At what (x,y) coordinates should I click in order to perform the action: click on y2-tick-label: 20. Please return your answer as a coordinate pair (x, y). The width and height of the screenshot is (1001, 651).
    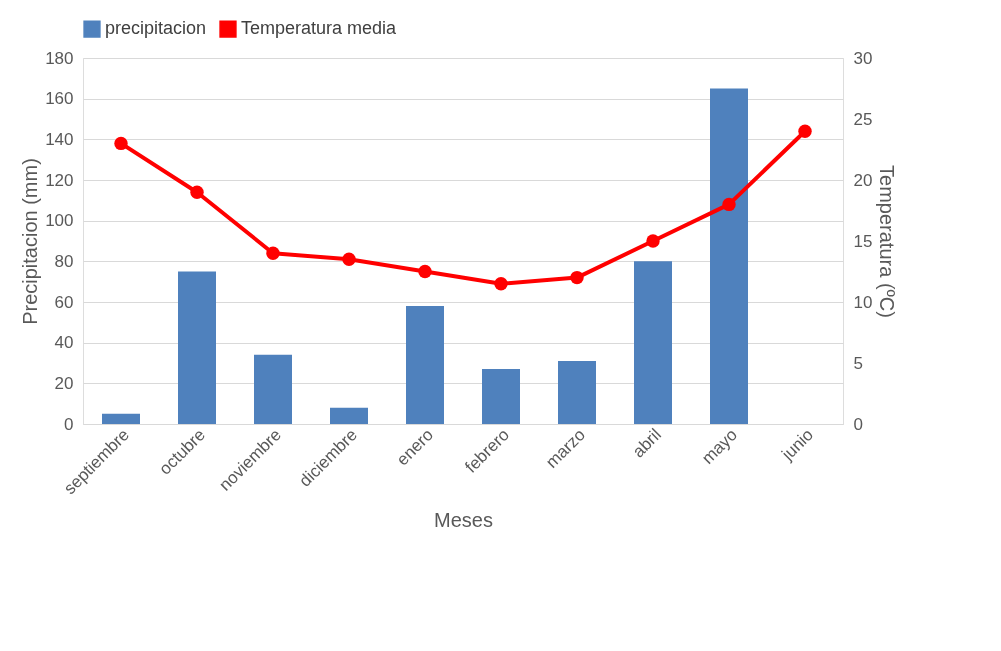
    Looking at the image, I should click on (863, 180).